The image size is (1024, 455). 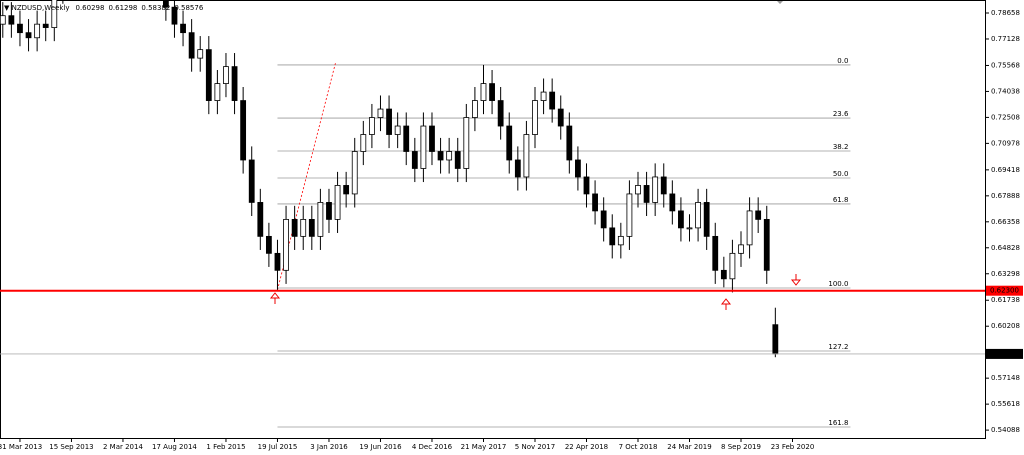 What do you see at coordinates (1005, 91) in the screenshot?
I see `y-tick-label: 0.74038` at bounding box center [1005, 91].